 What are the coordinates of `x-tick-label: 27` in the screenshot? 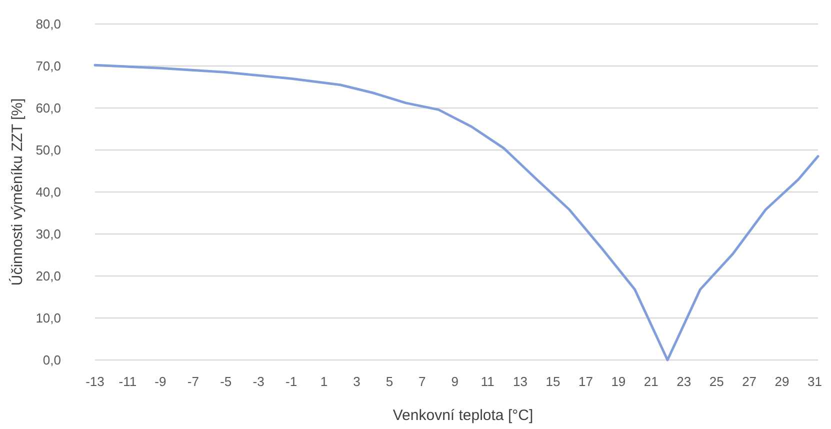 It's located at (749, 381).